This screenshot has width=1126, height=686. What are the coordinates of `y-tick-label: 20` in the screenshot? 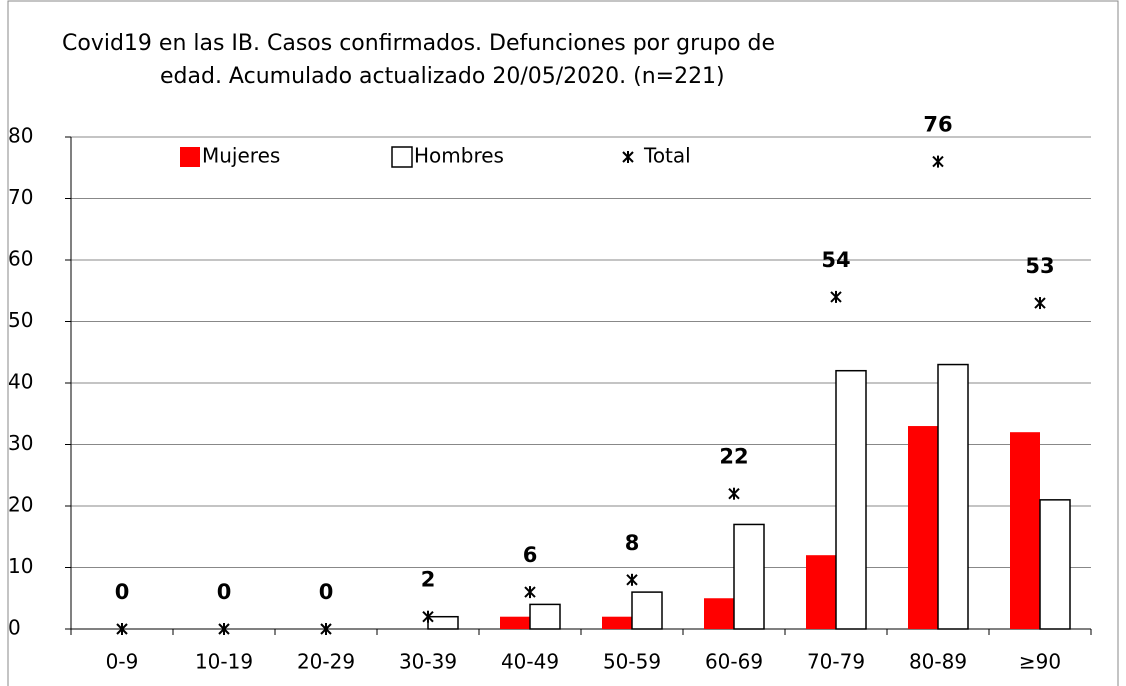 It's located at (20, 505).